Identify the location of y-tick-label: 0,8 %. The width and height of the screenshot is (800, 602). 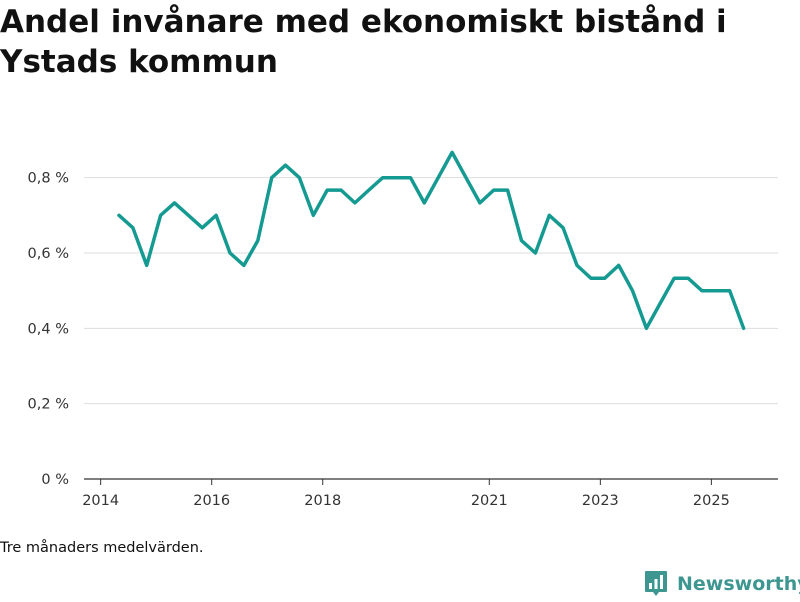
(48, 179).